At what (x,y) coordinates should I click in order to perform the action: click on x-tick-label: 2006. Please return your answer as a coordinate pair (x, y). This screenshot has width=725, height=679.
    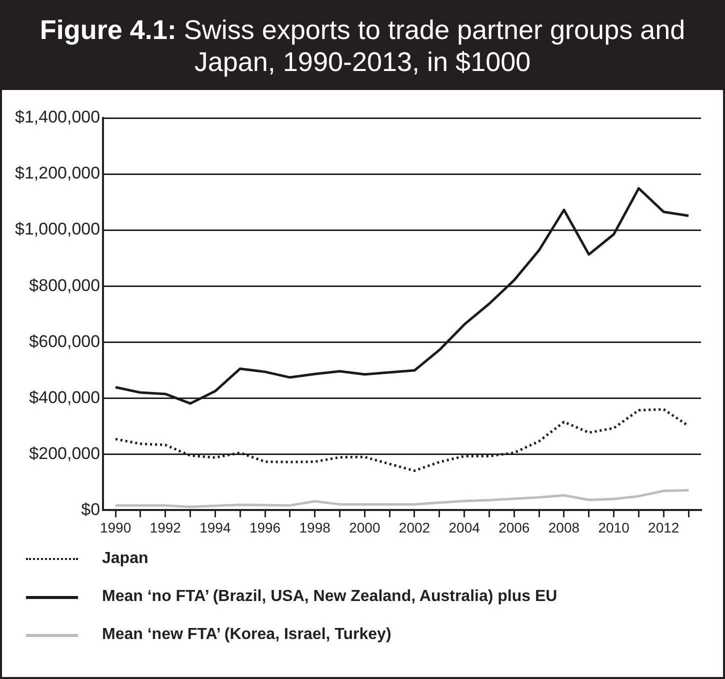
    Looking at the image, I should click on (514, 527).